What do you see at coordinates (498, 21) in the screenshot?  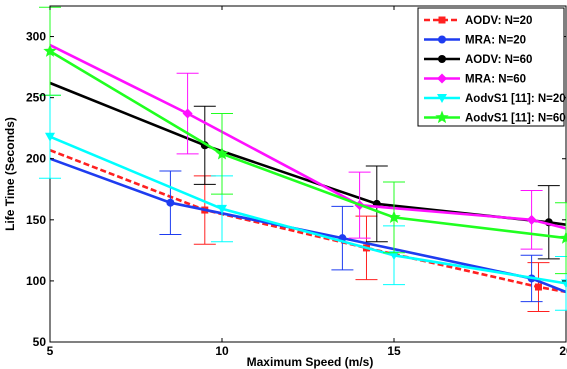 I see `legend-label: AODV: N=20` at bounding box center [498, 21].